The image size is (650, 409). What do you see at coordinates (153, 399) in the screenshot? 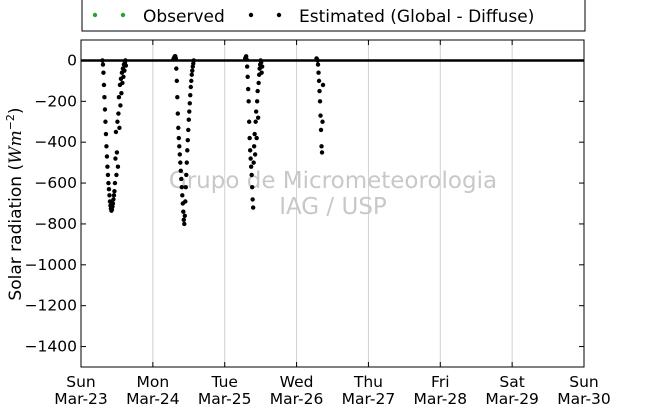
I see `x-tick-date-label: Mar-24` at bounding box center [153, 399].